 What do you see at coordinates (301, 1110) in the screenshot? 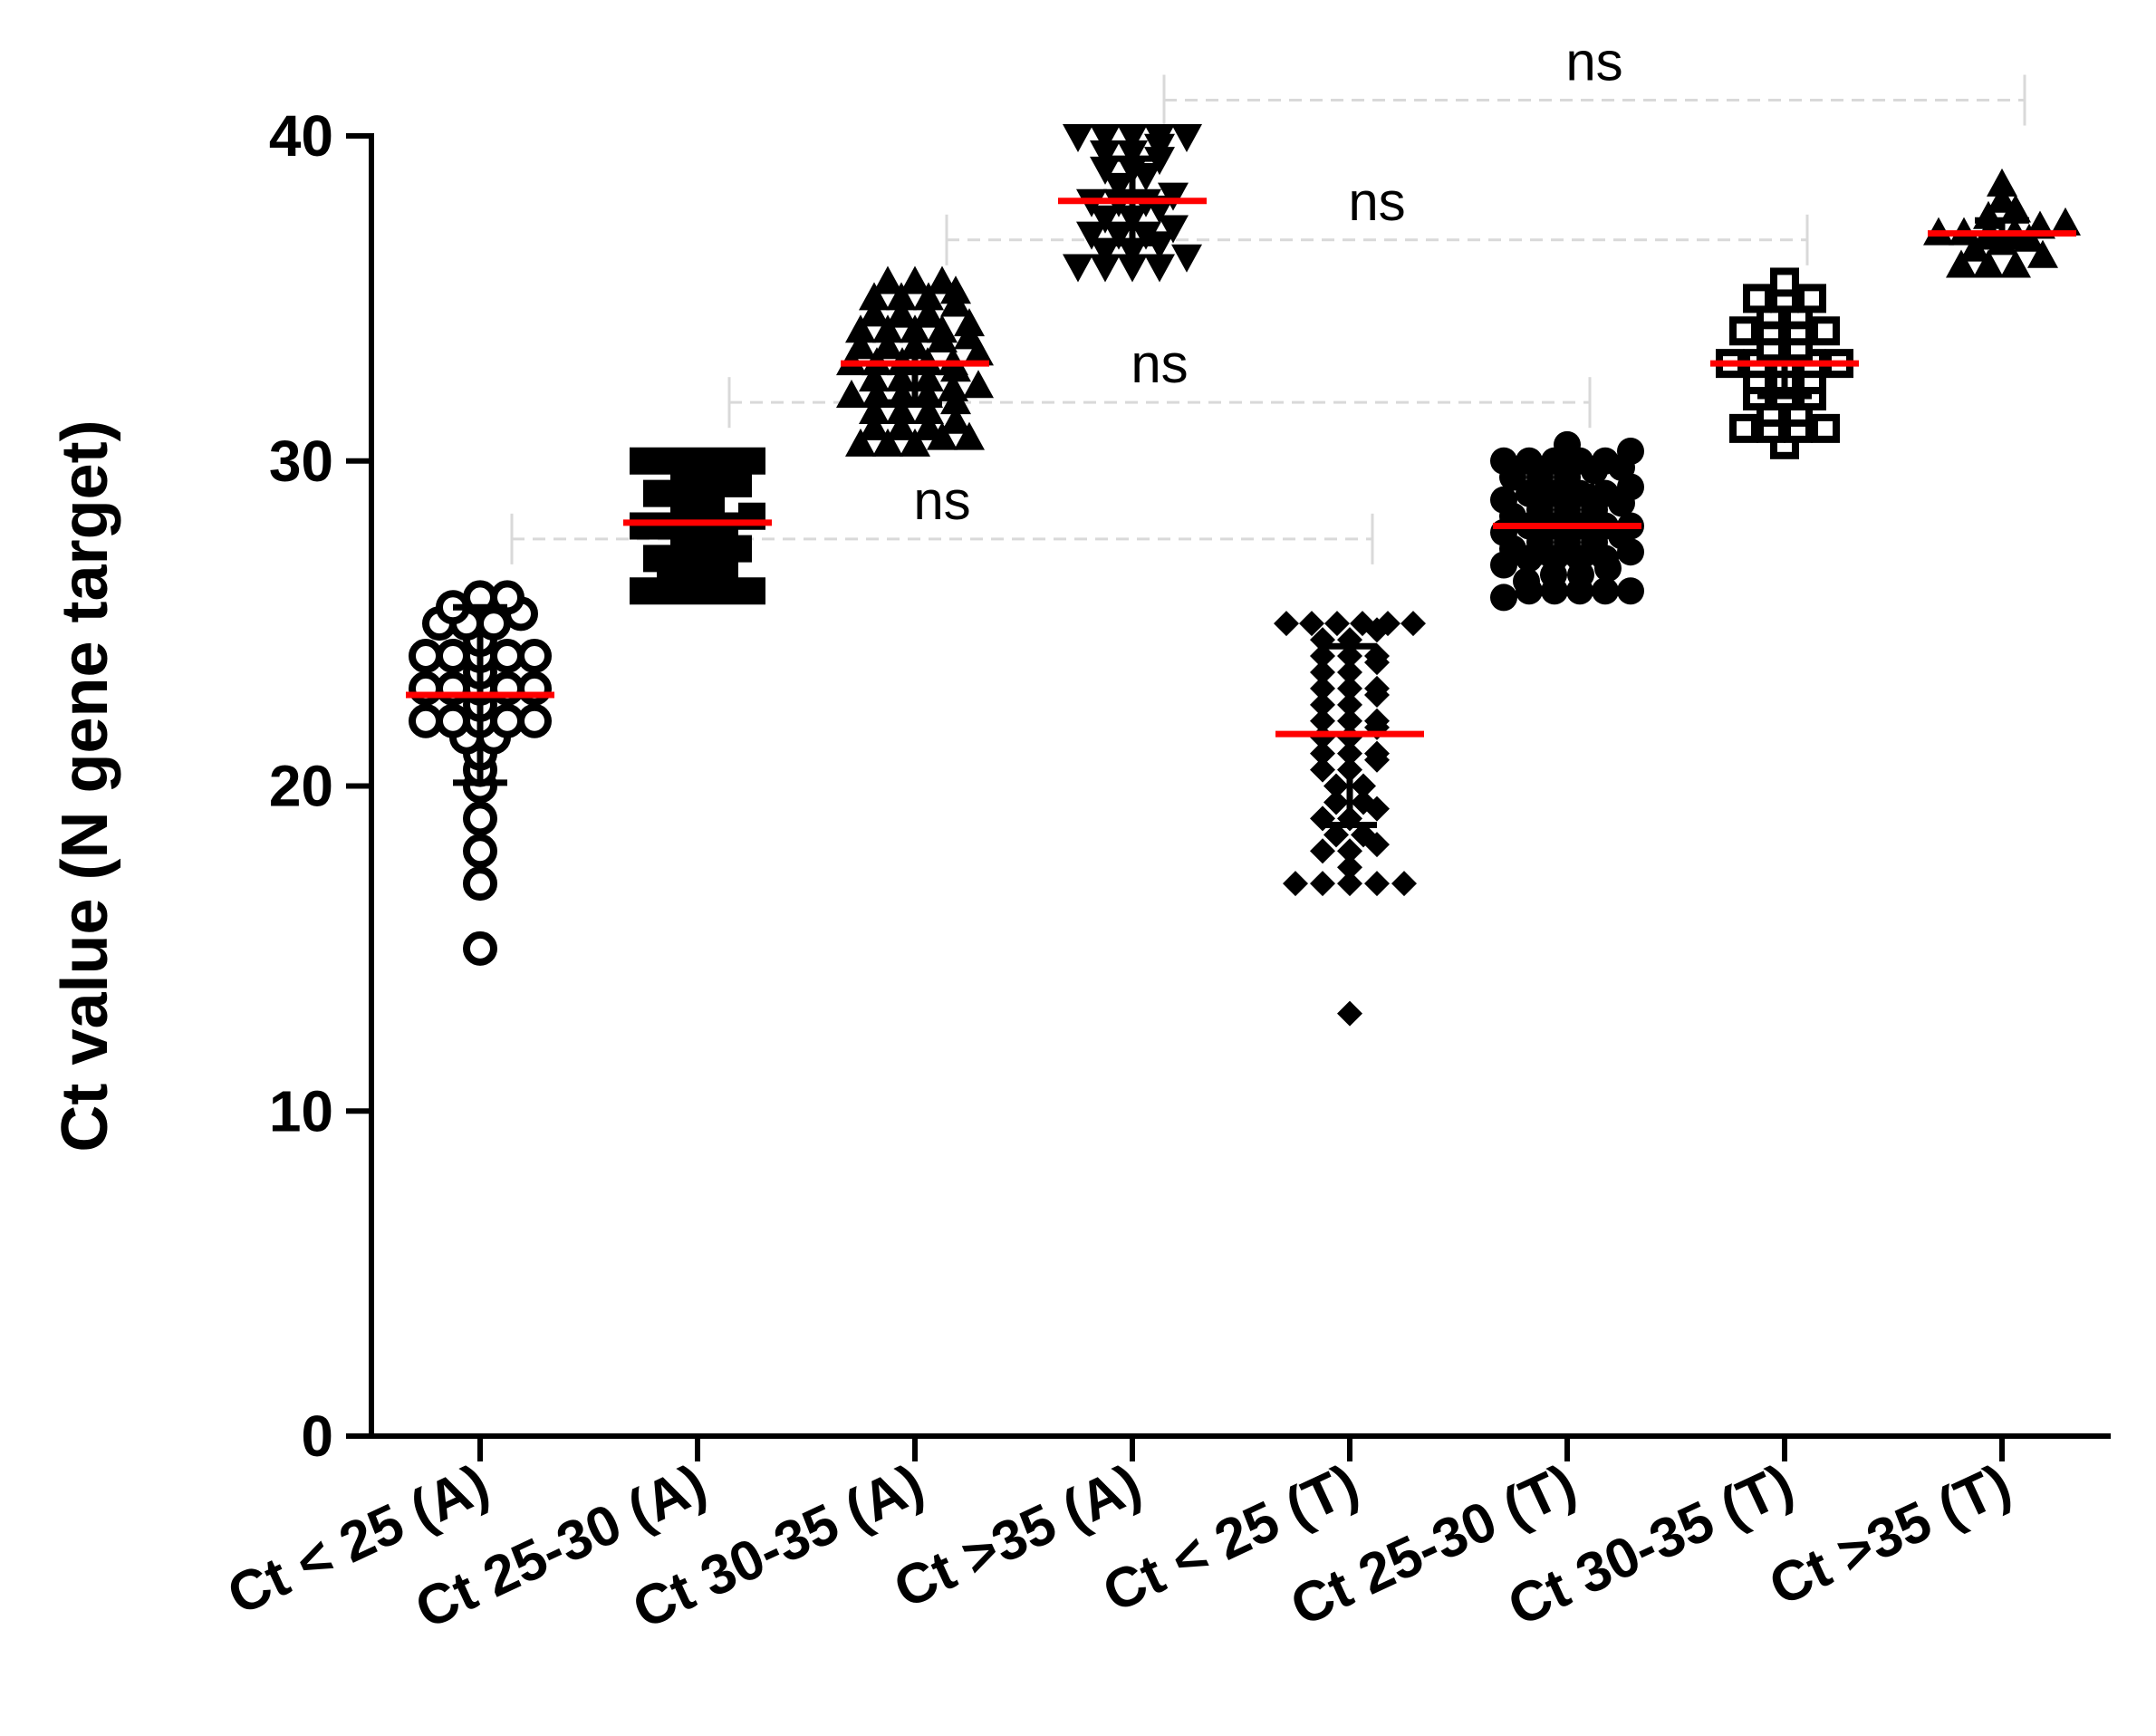
I see `y-tick-label: 10` at bounding box center [301, 1110].